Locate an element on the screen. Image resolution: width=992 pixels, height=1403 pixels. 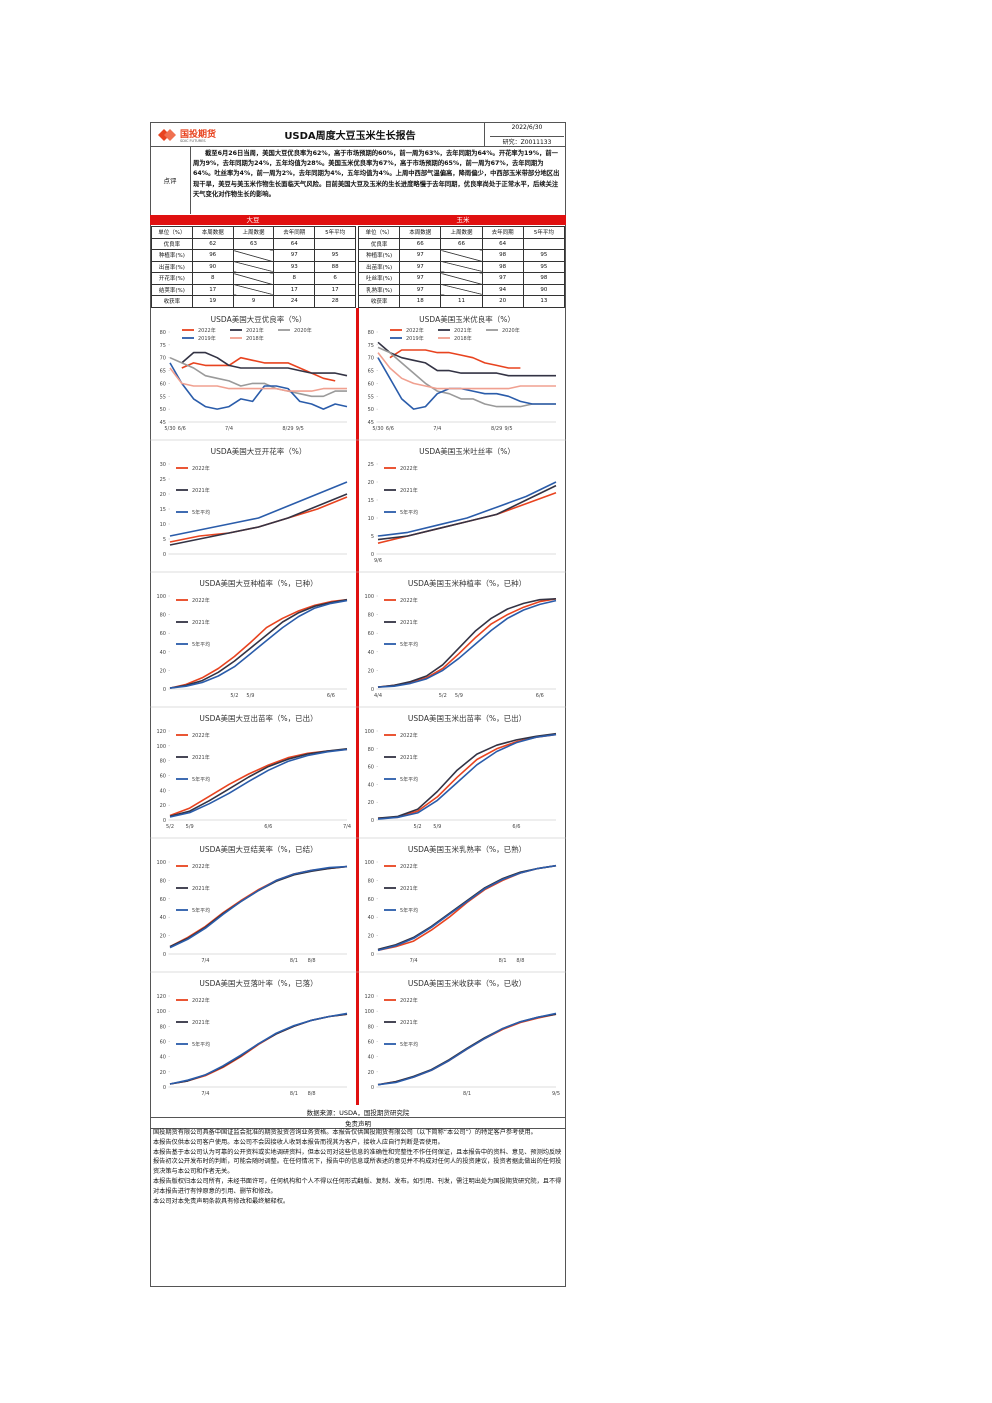
table-row: 开花率(%) 8 8 6 is located at coordinates (253, 278).